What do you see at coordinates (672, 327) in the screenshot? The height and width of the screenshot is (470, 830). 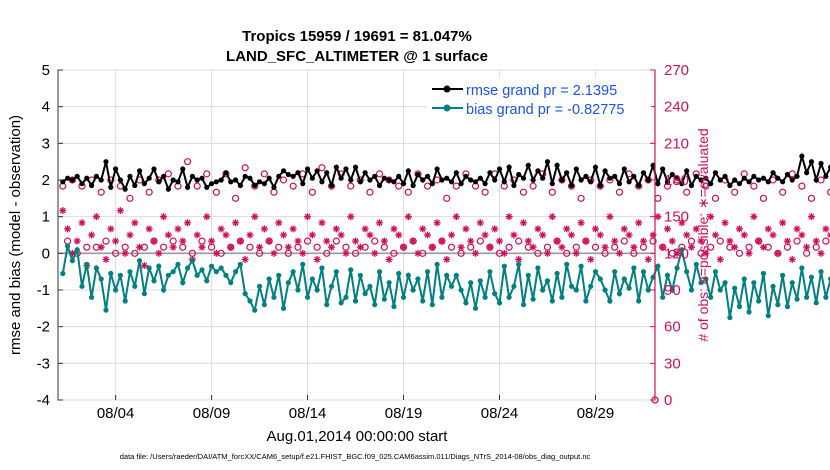 I see `y-right-tick-label: 60` at bounding box center [672, 327].